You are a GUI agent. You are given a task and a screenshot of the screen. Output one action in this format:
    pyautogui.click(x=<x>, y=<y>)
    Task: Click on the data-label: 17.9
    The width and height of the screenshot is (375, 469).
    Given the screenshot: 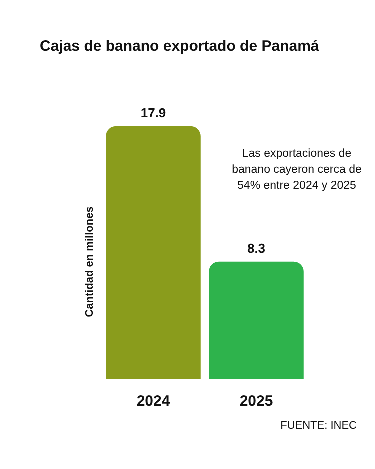 What is the action you would take?
    pyautogui.click(x=153, y=112)
    